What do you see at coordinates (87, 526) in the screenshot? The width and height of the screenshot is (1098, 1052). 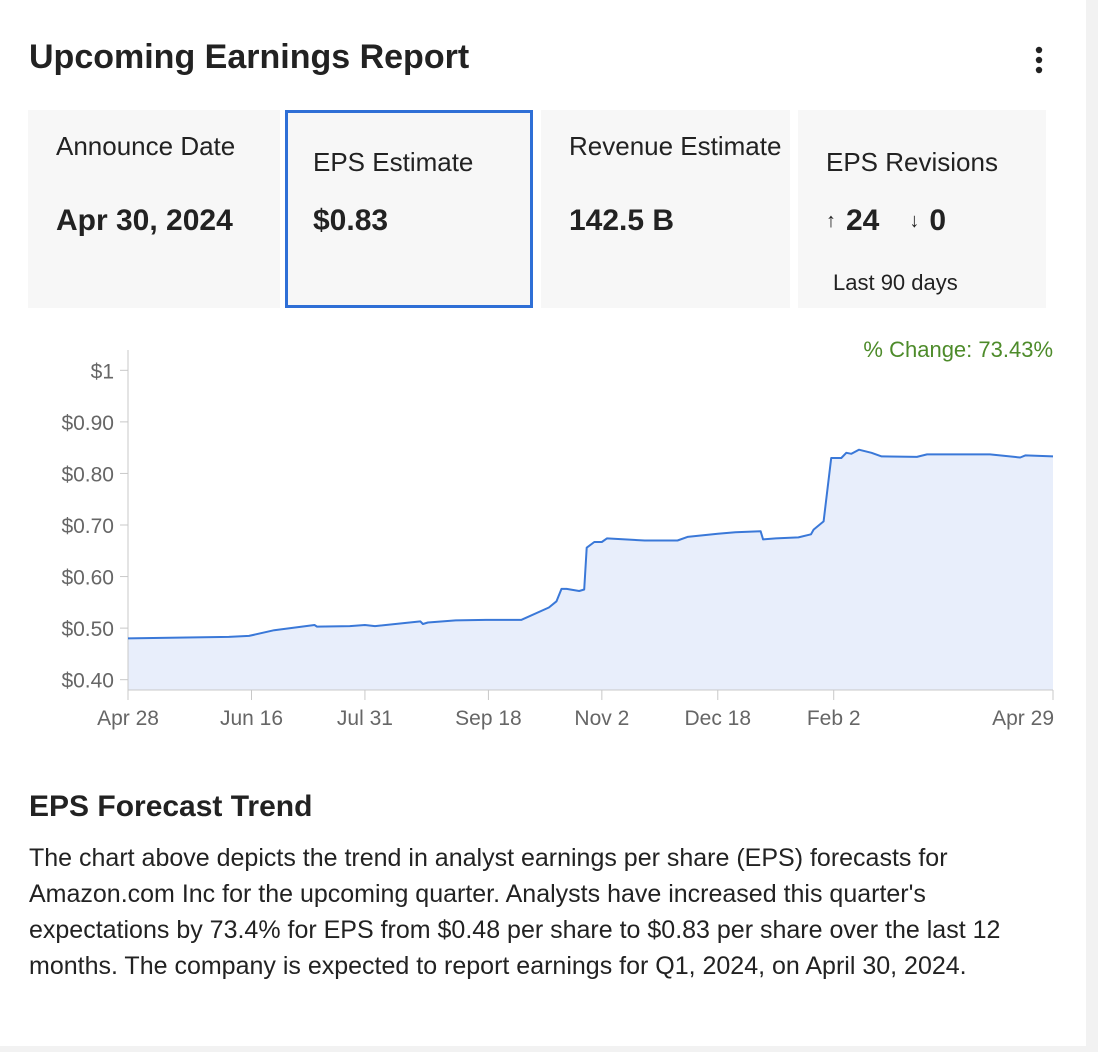 I see `y-tick-label: $0.70` at bounding box center [87, 526].